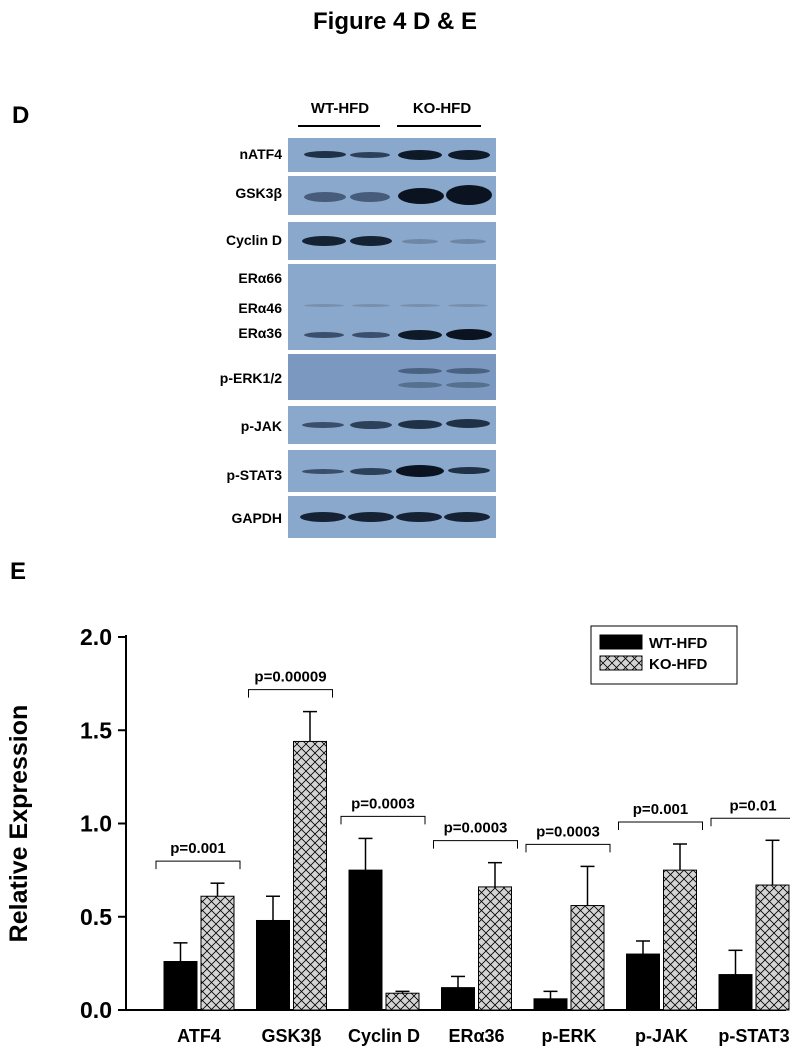 This screenshot has width=790, height=1050. I want to click on blot-row-era36-label: ERα36, so click(260, 333).